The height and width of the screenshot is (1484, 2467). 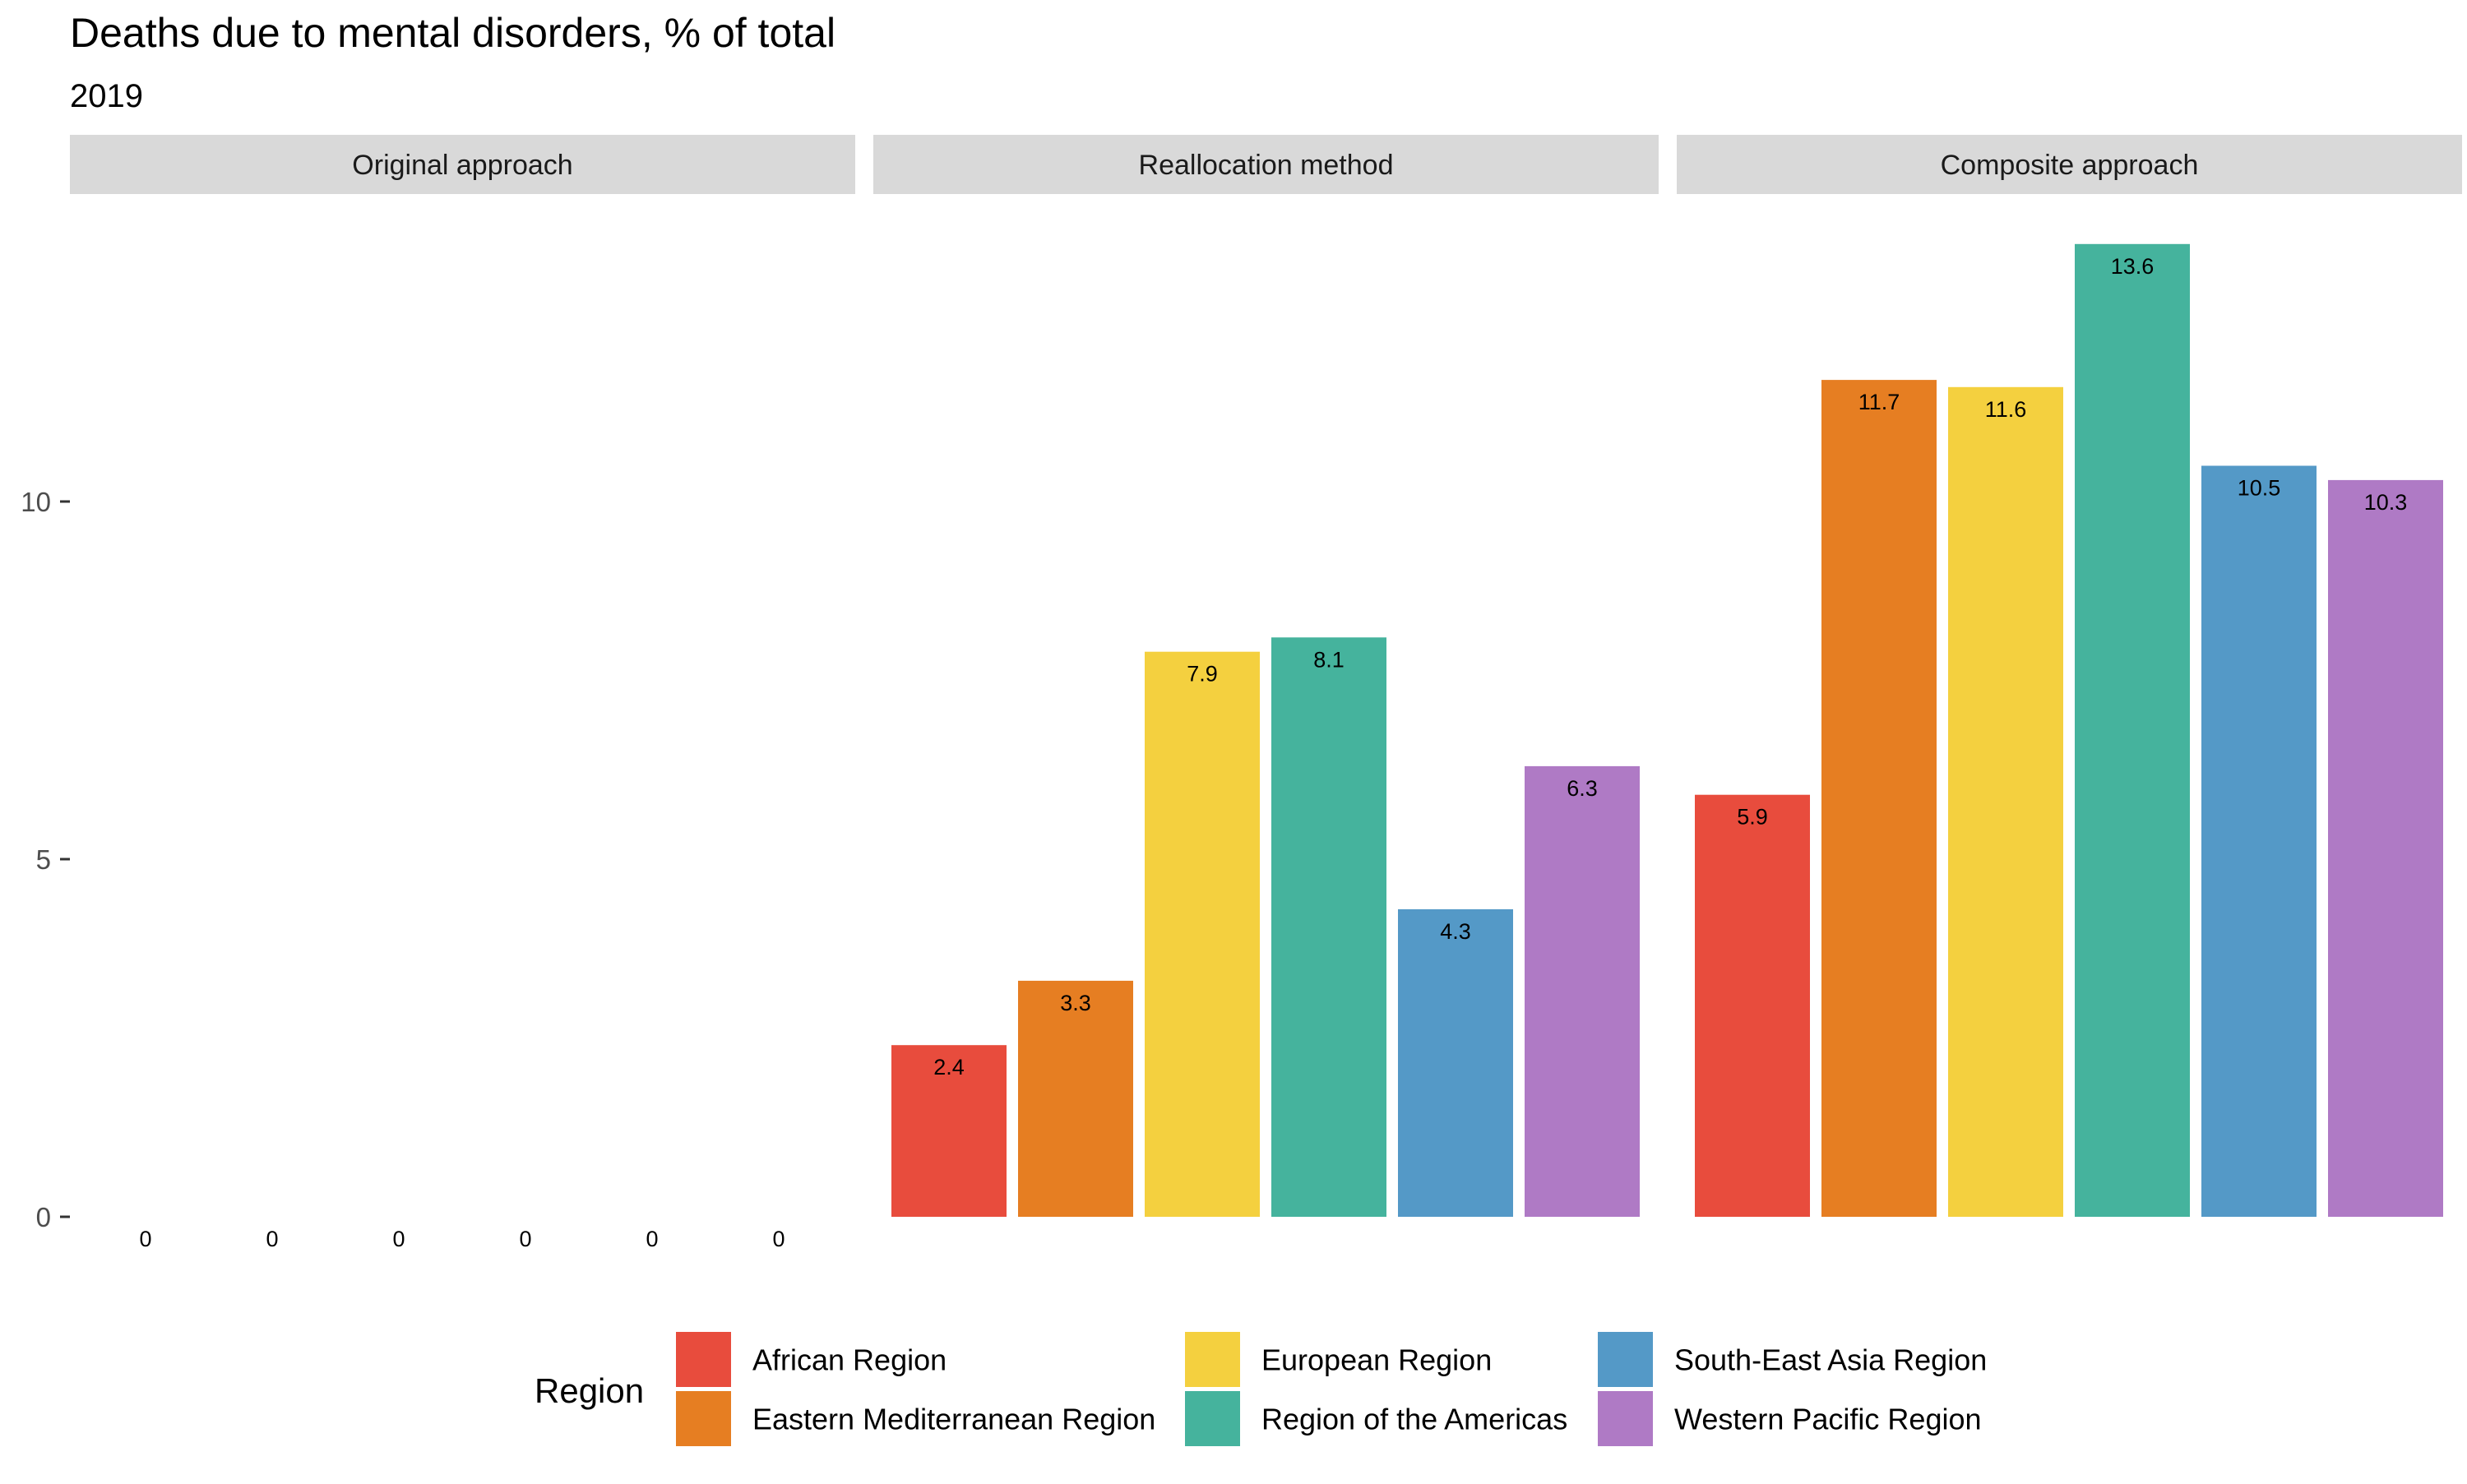 I want to click on y-tick-label: 5, so click(x=44, y=860).